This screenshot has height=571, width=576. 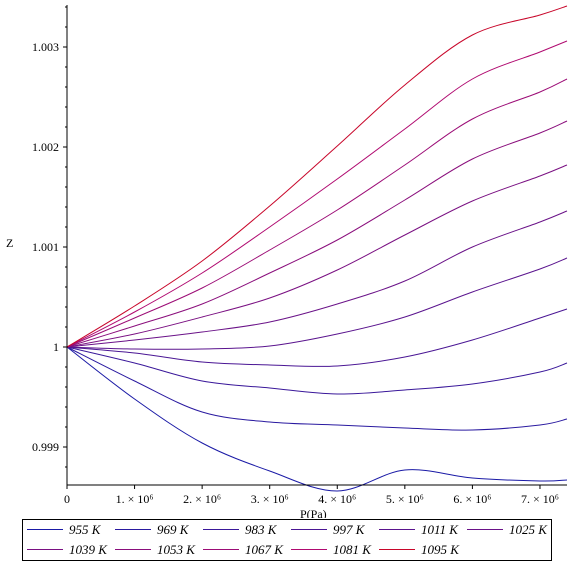 What do you see at coordinates (317, 370) in the screenshot?
I see `series-line-983-k` at bounding box center [317, 370].